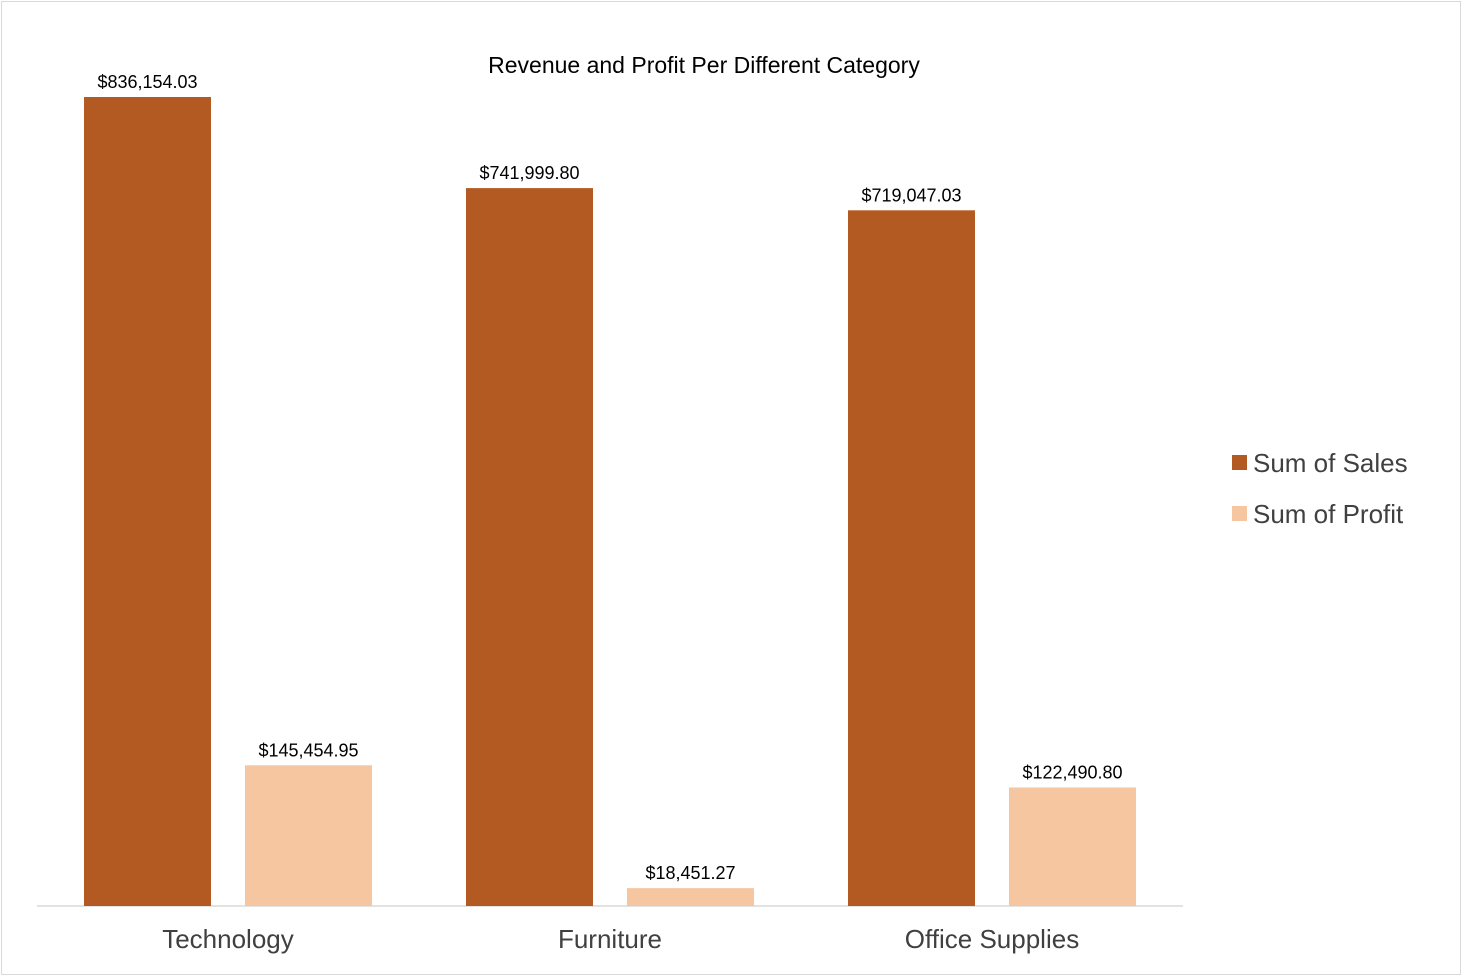 The height and width of the screenshot is (978, 1466). I want to click on data-label: $719,047.03, so click(911, 195).